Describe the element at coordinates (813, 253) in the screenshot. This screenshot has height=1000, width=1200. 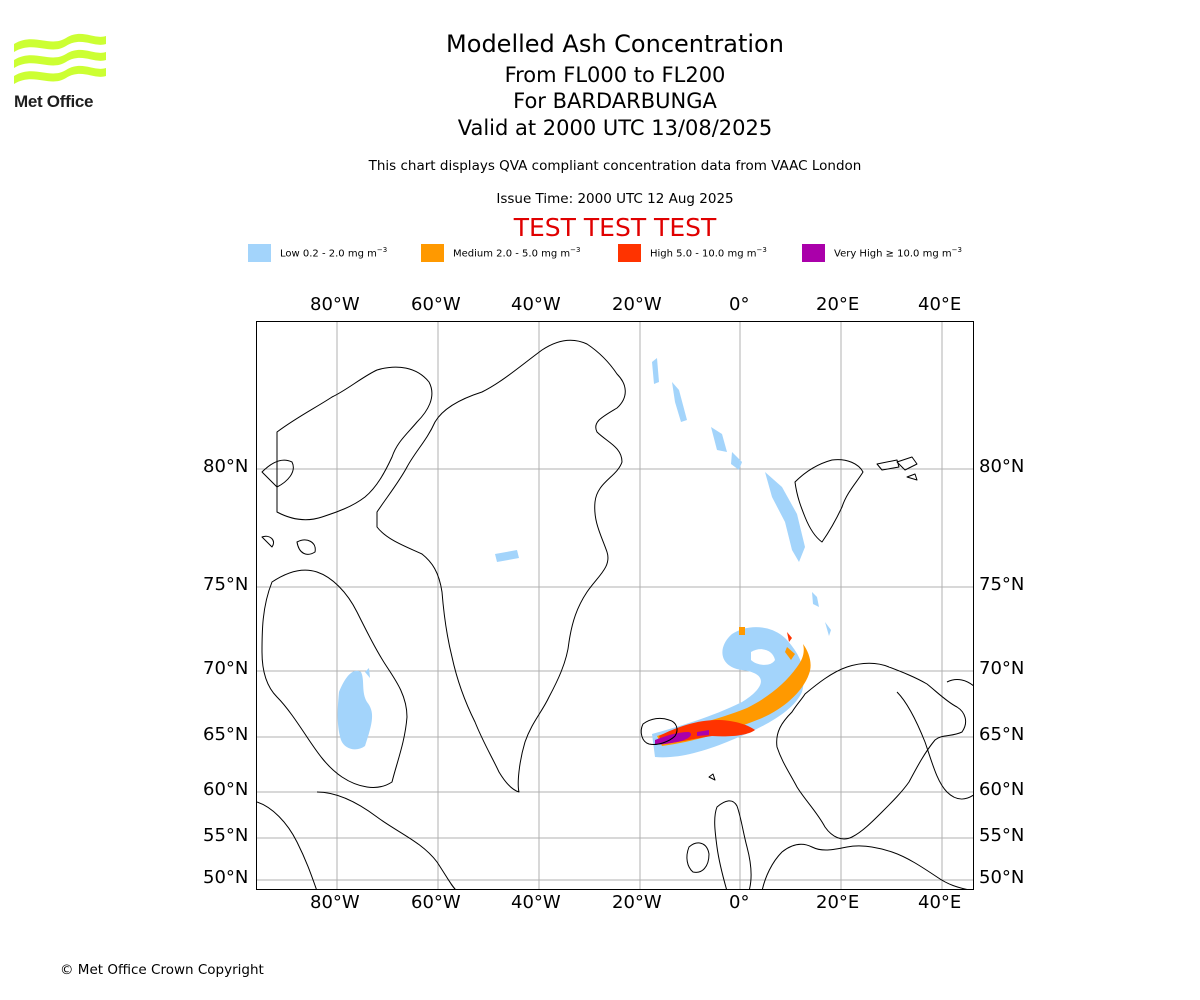
I see `legend-swatch-very-high` at that location.